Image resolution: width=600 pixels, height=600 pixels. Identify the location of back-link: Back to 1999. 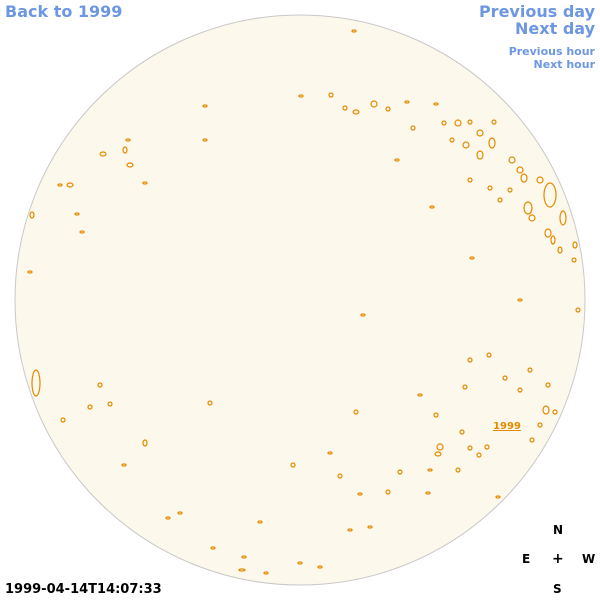
(64, 11).